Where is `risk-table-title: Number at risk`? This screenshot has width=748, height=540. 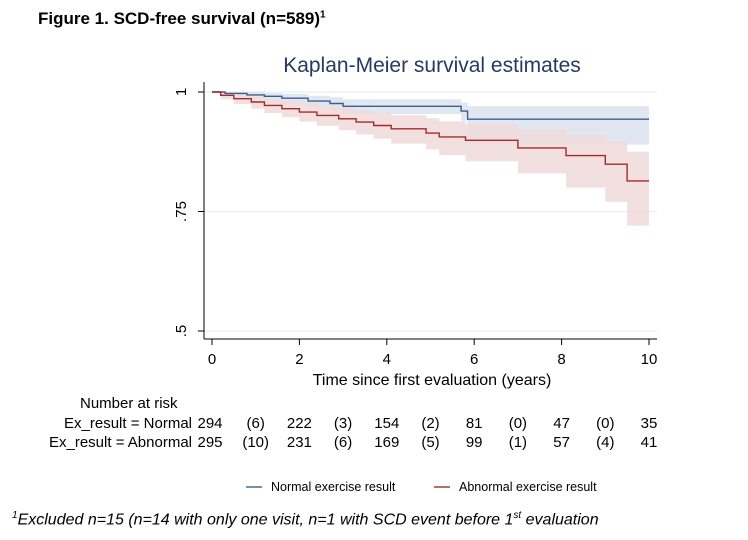 risk-table-title: Number at risk is located at coordinates (129, 403).